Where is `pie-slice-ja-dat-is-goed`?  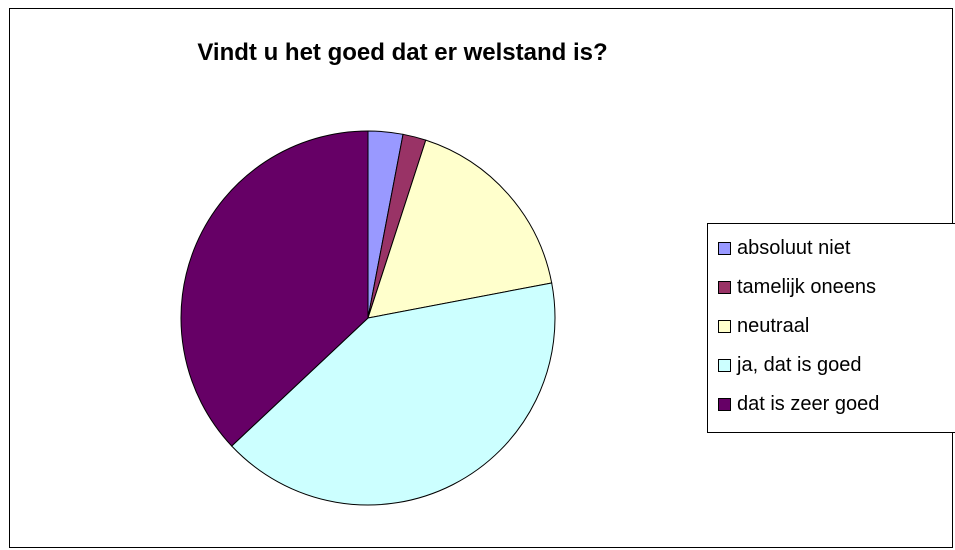 pie-slice-ja-dat-is-goed is located at coordinates (393, 394).